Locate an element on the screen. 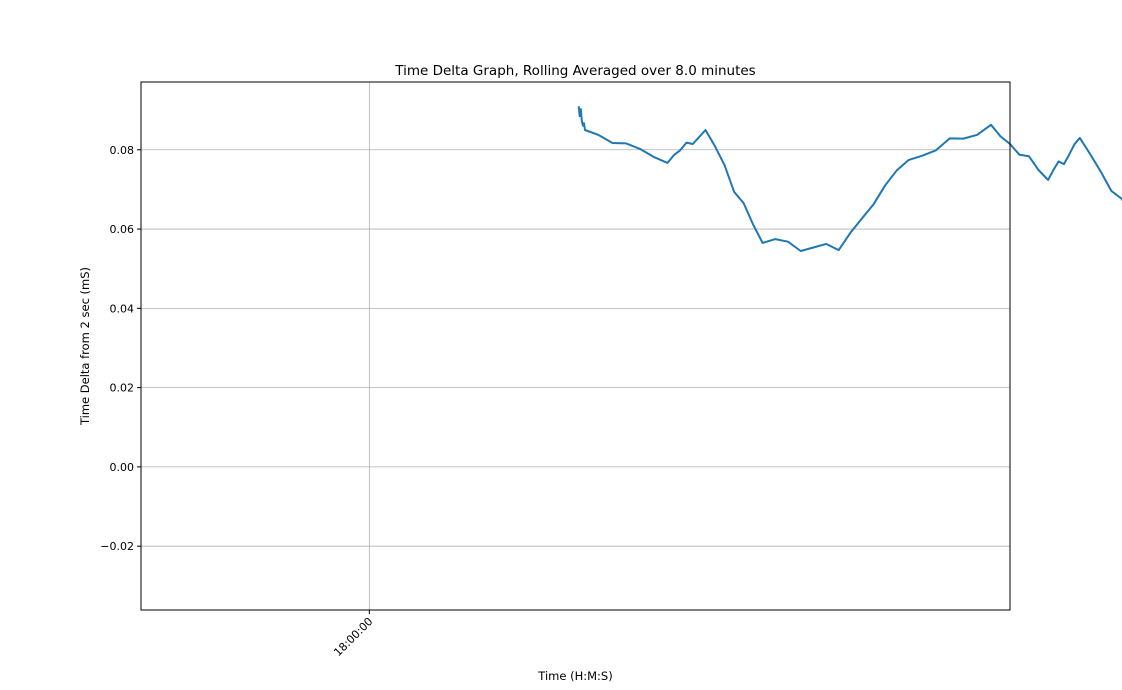 This screenshot has width=1122, height=690. y-tick-label: 0.00 is located at coordinates (122, 467).